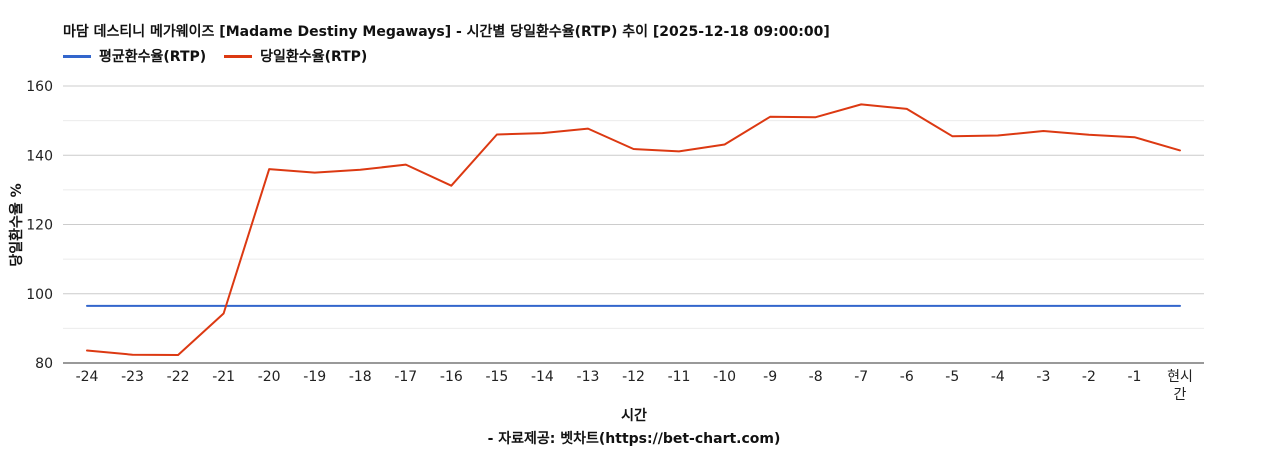 The height and width of the screenshot is (450, 1268). Describe the element at coordinates (724, 377) in the screenshot. I see `x-tick-label: -10` at that location.